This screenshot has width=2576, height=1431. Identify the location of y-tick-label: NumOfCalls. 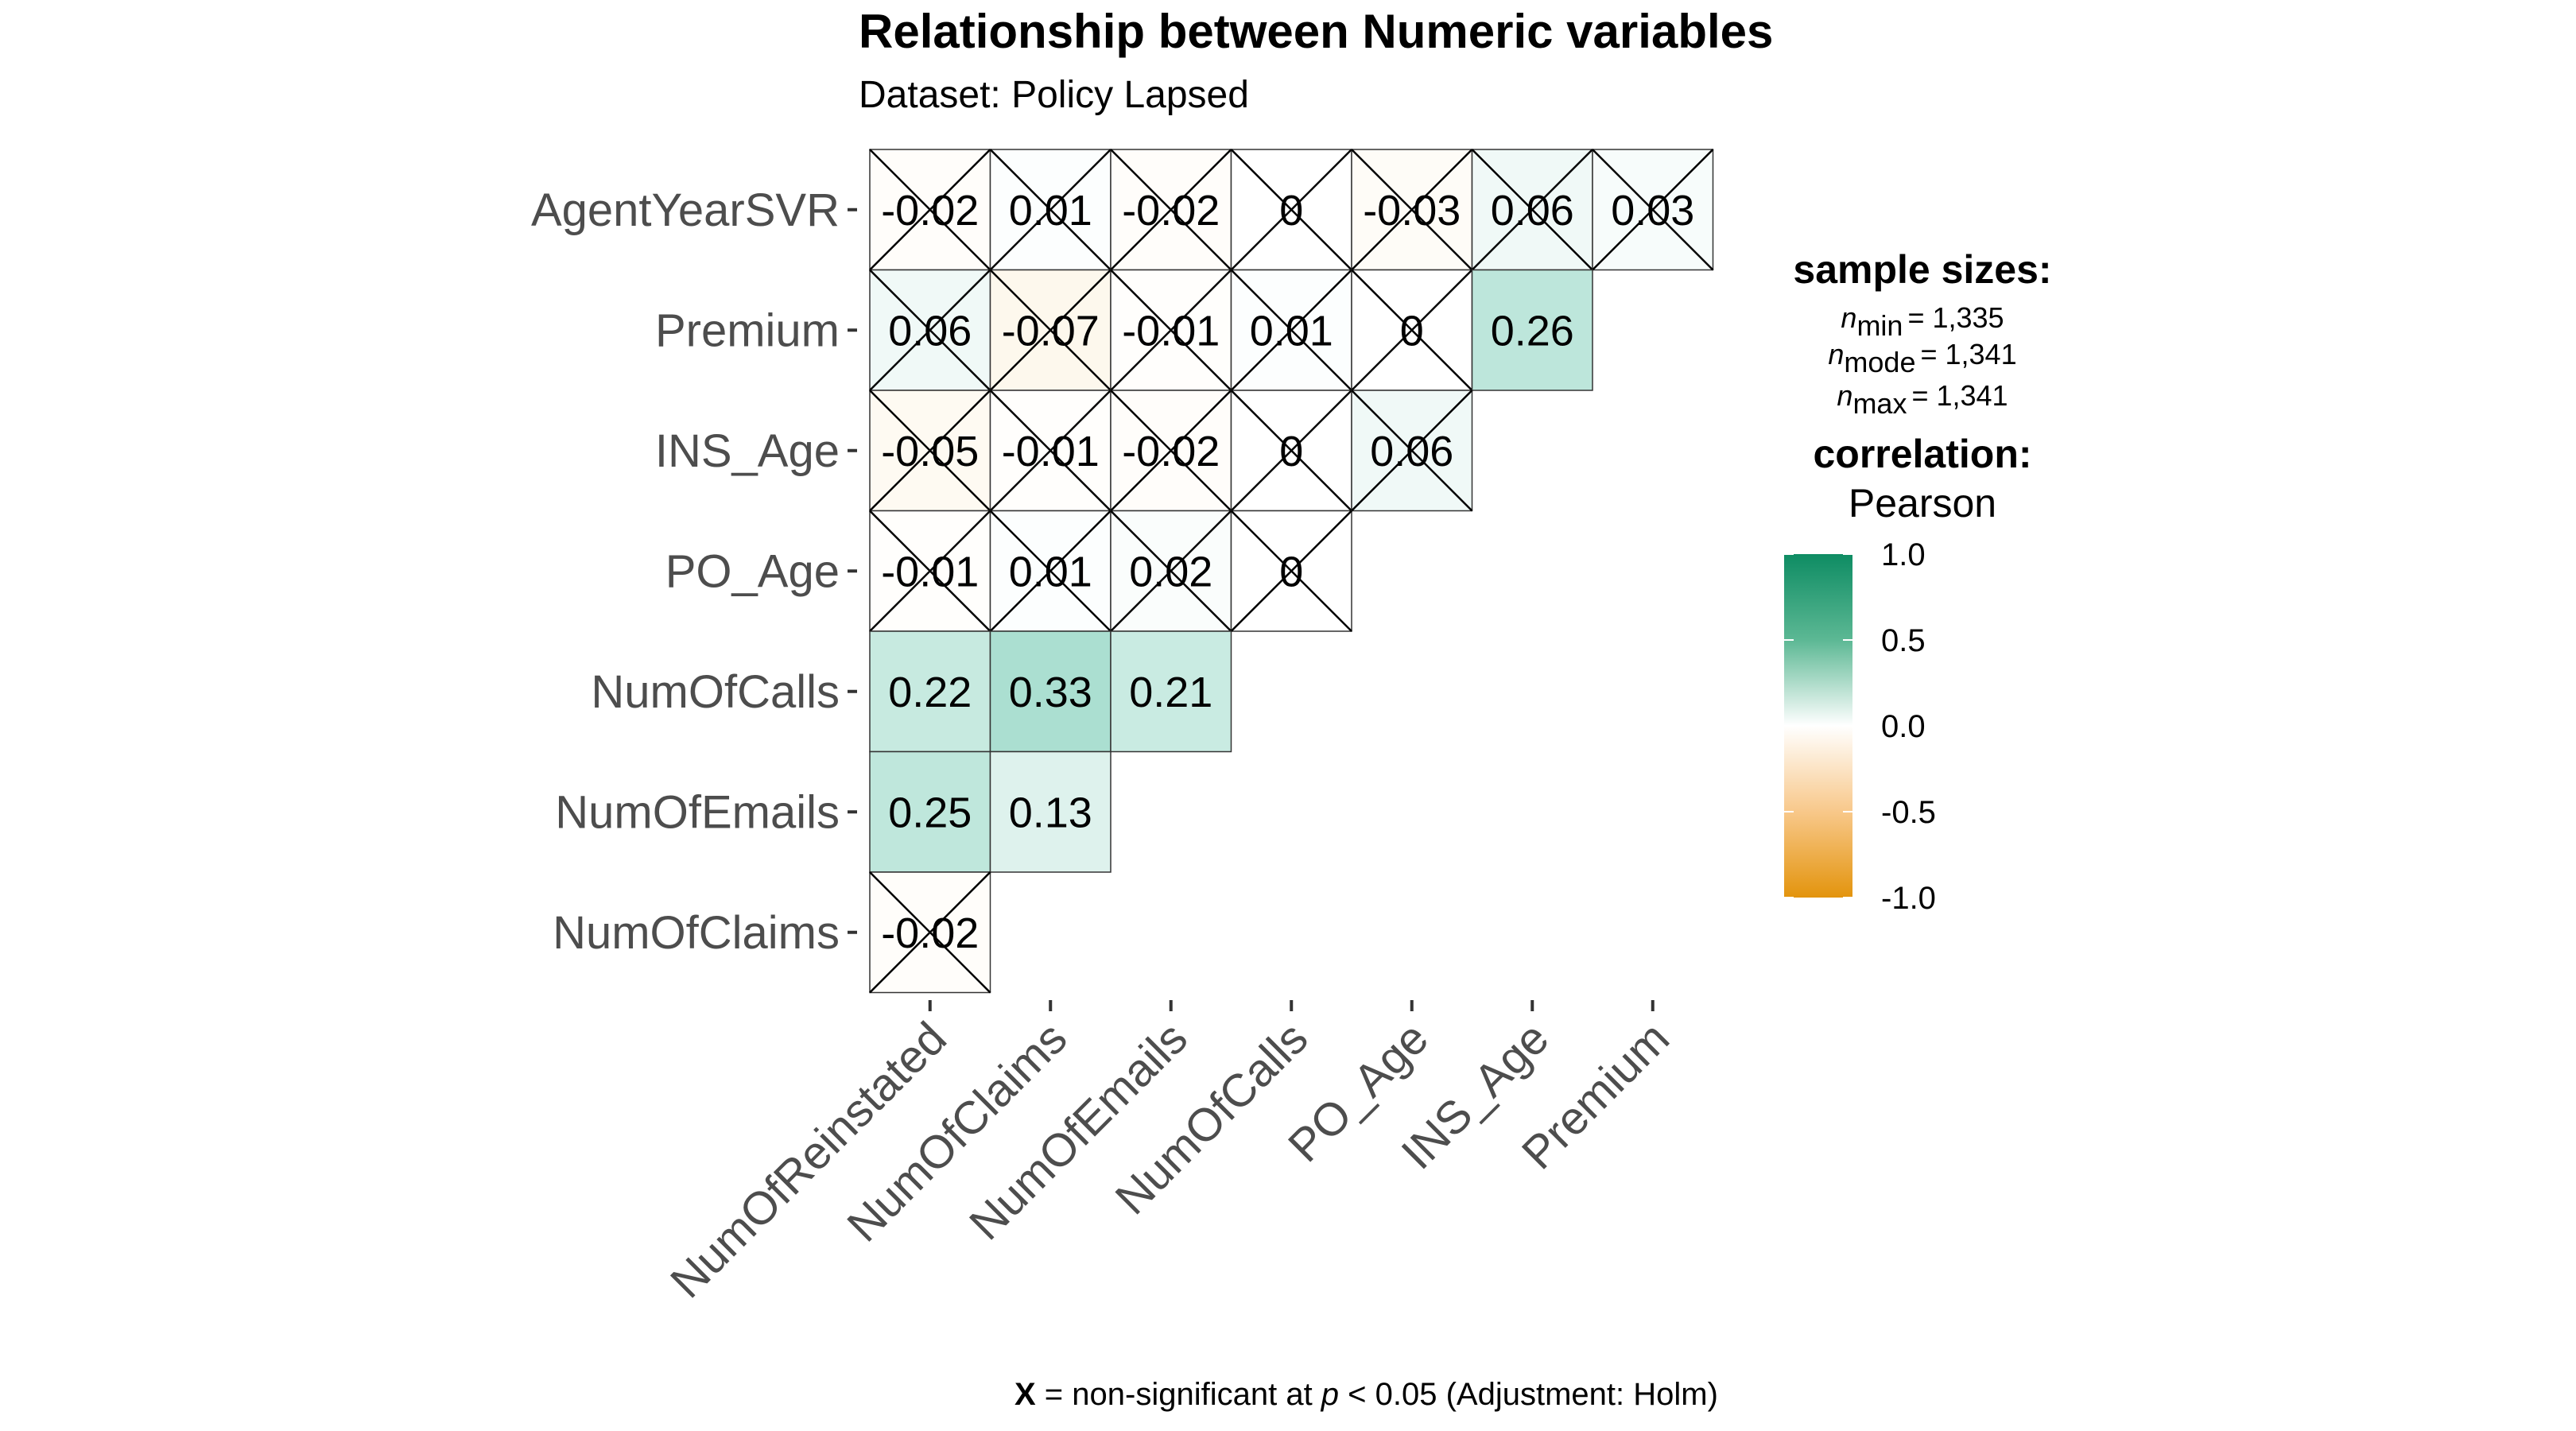
(715, 692).